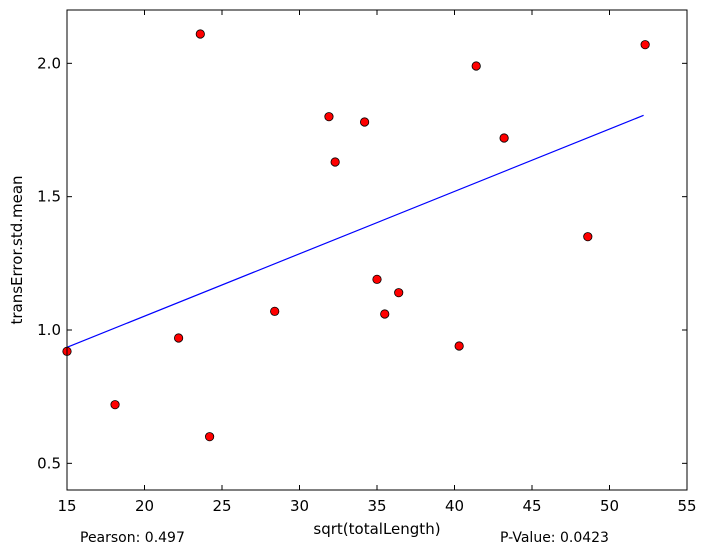 The height and width of the screenshot is (548, 707). What do you see at coordinates (49, 463) in the screenshot?
I see `y-tick-label: 0.5` at bounding box center [49, 463].